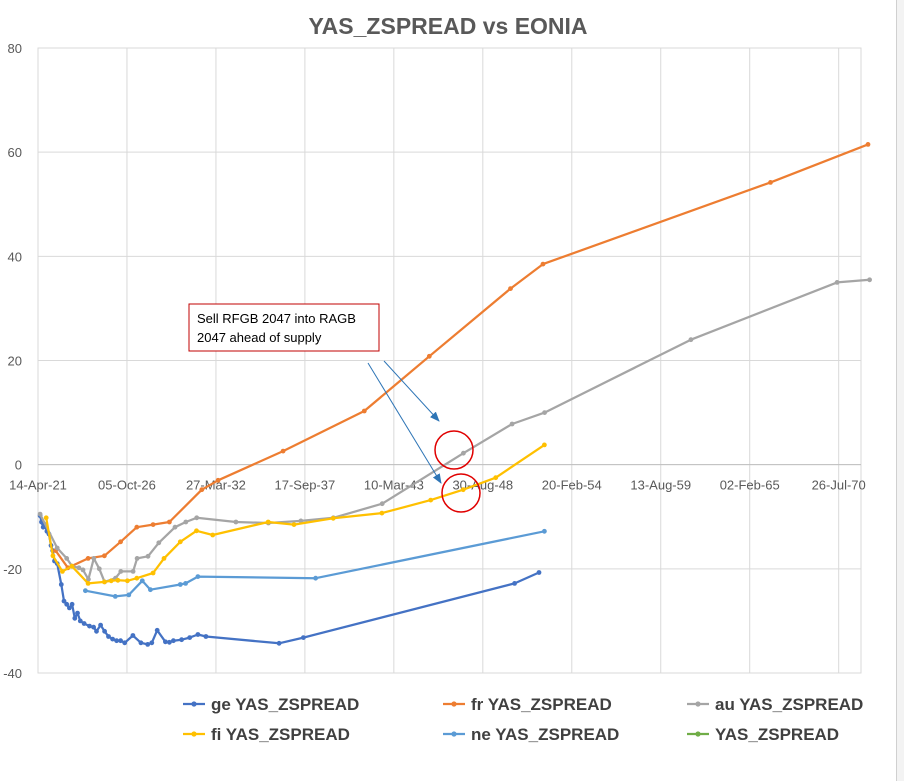  Describe the element at coordinates (545, 734) in the screenshot. I see `legend-label: ne YAS_ZSPREAD` at that location.